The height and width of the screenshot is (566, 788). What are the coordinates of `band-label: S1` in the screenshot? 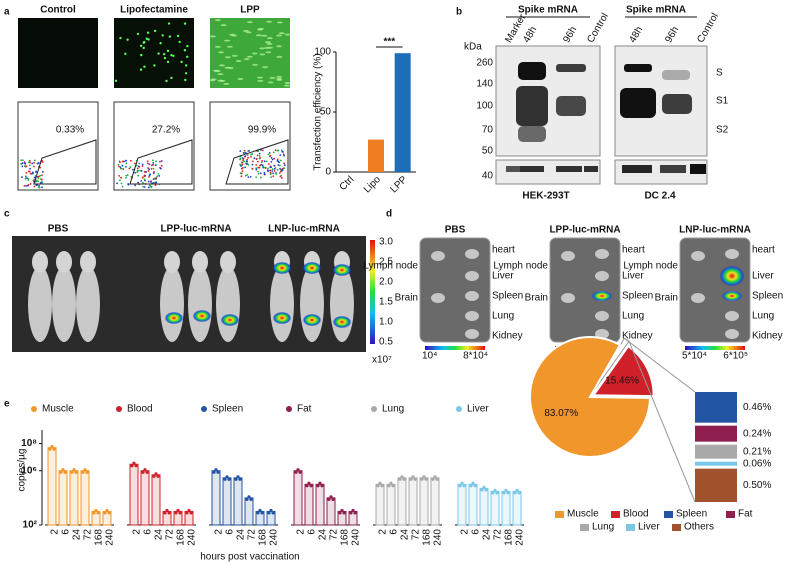 It's located at (722, 101).